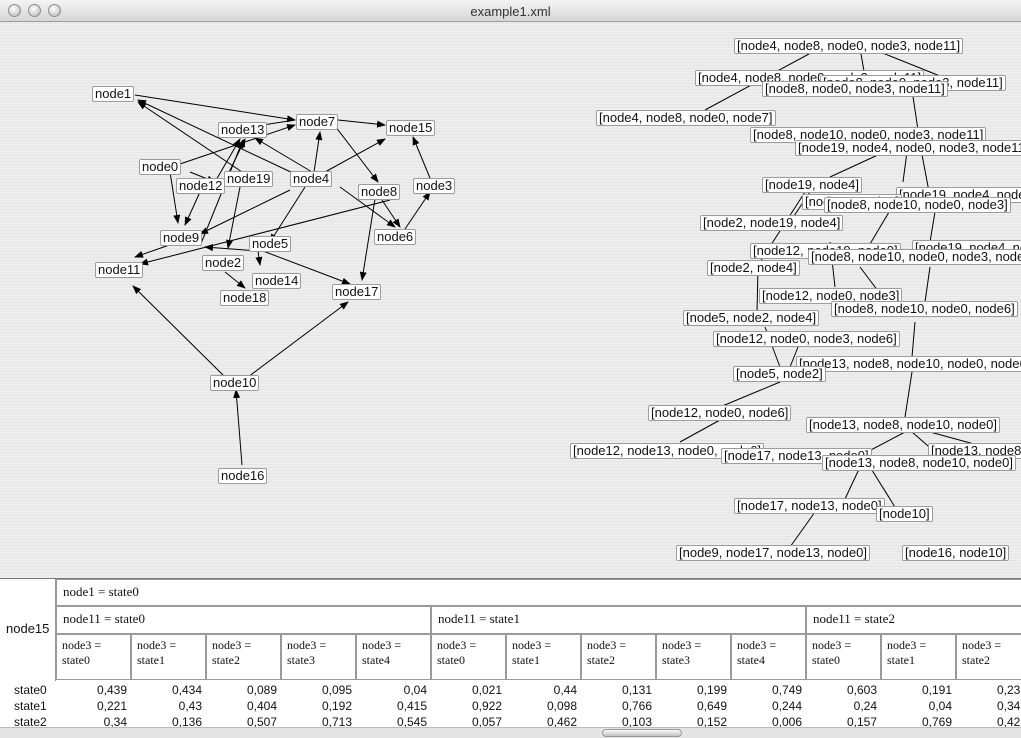 The width and height of the screenshot is (1021, 738). I want to click on graph-node-node15: node15, so click(411, 128).